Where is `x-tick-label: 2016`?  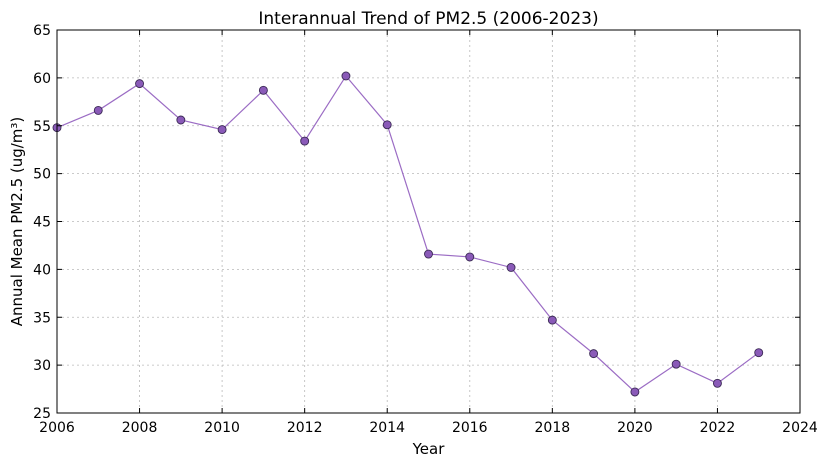 x-tick-label: 2016 is located at coordinates (470, 428).